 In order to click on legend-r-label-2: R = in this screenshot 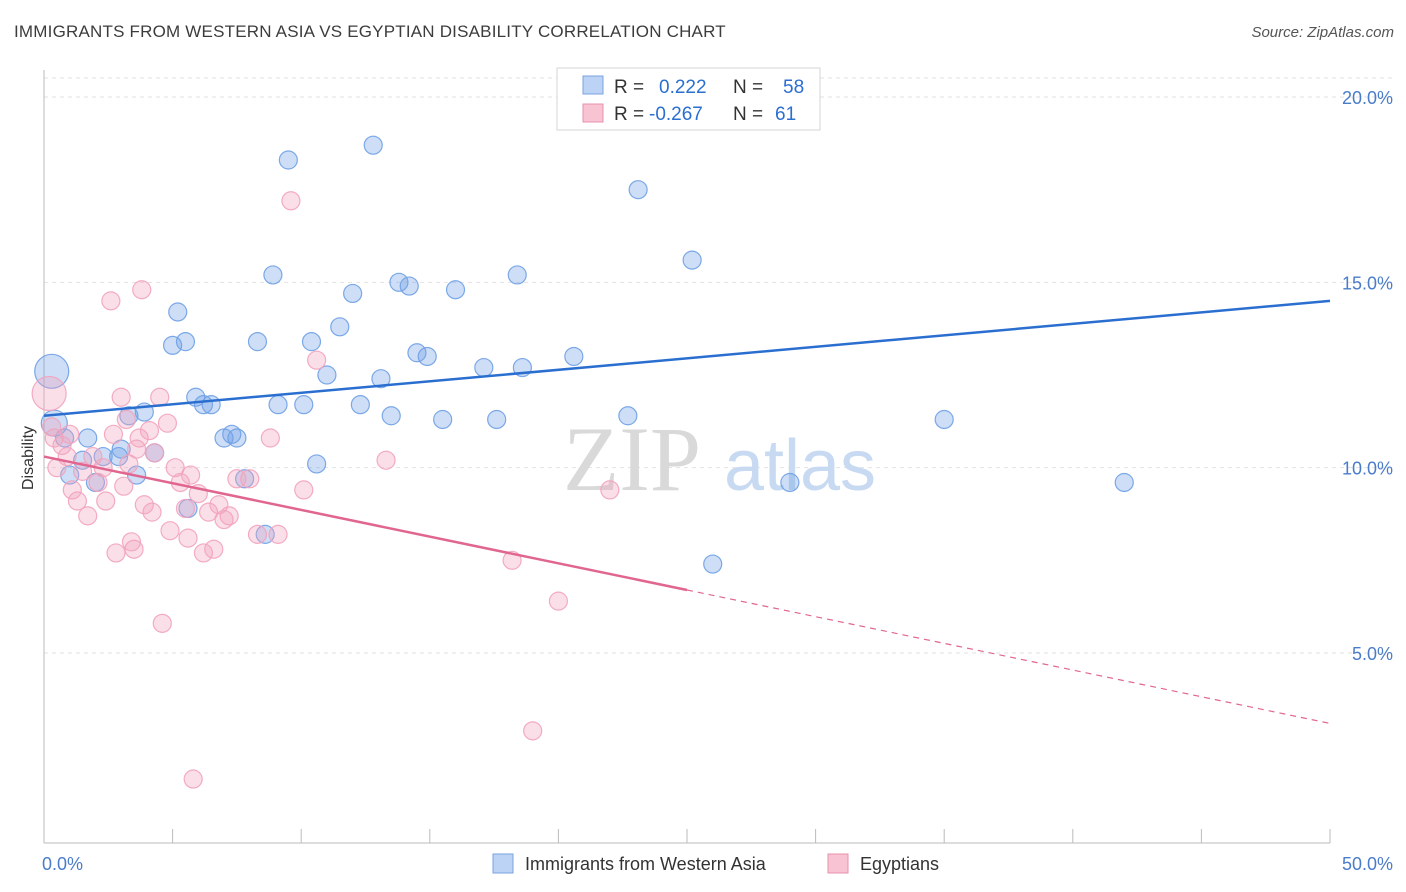, I will do `click(629, 114)`.